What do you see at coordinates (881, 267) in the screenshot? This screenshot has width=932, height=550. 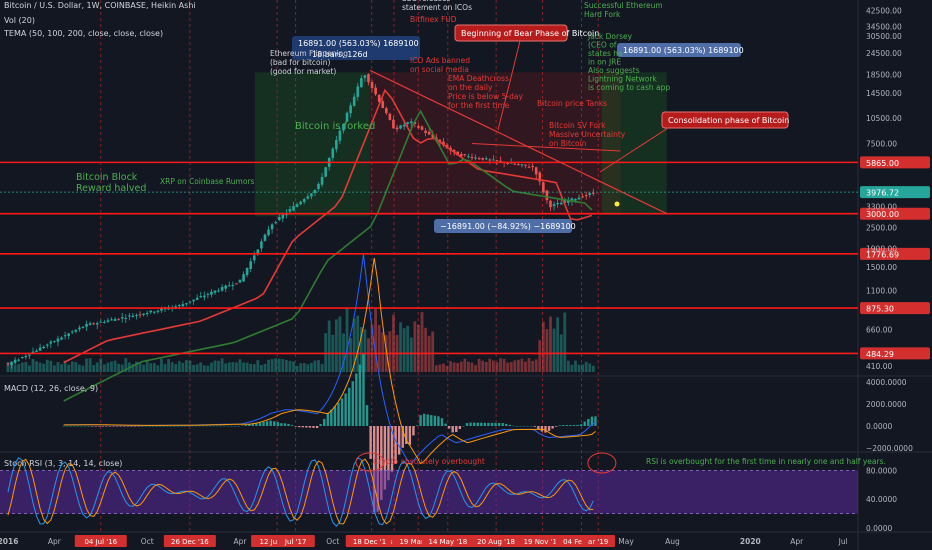 I see `price-tick-label: 1500.00` at bounding box center [881, 267].